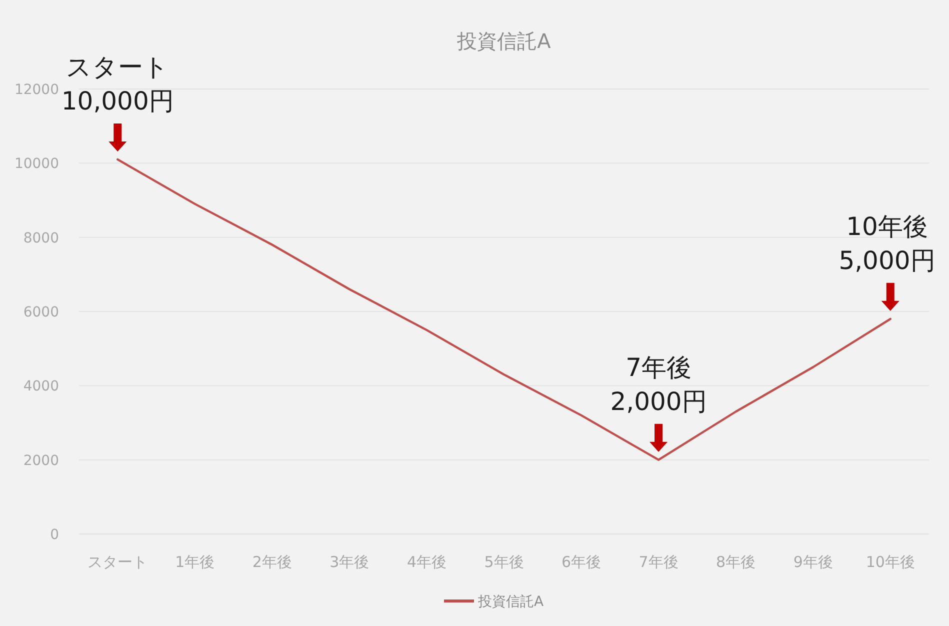 This screenshot has height=626, width=949. I want to click on x-tick-label: 5年後, so click(504, 562).